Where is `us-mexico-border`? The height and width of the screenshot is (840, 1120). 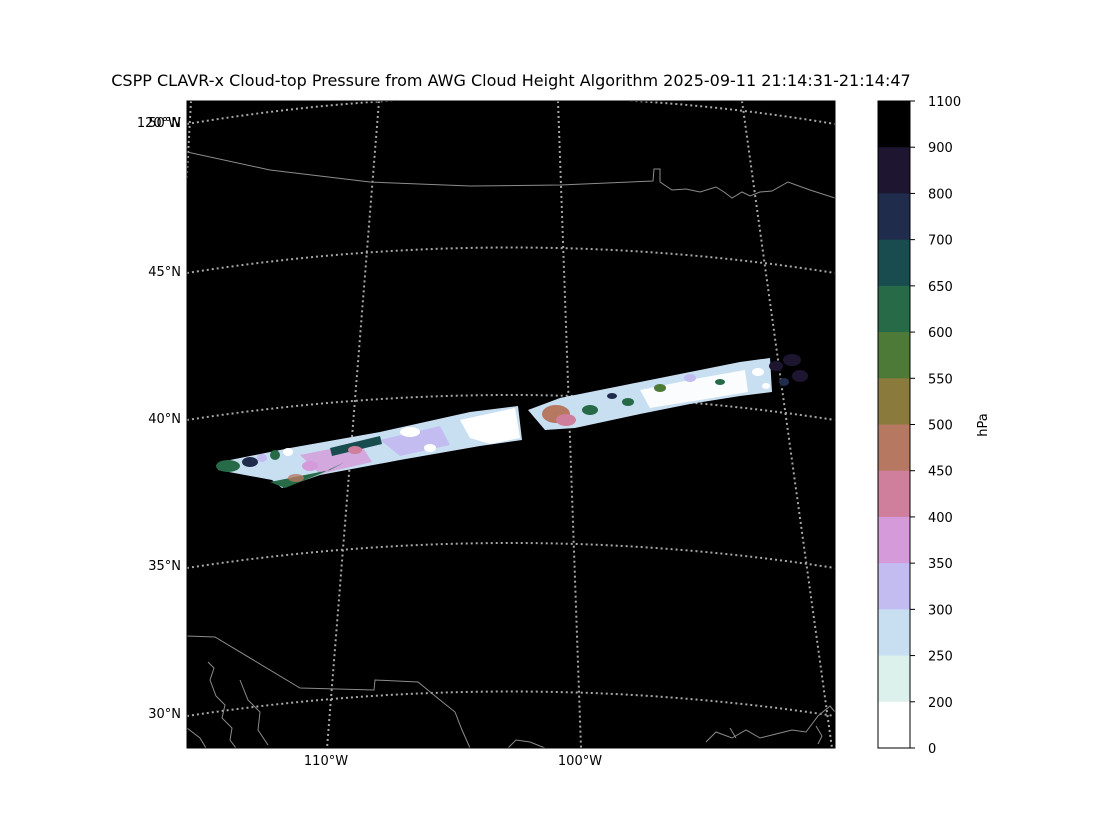
us-mexico-border is located at coordinates (329, 691).